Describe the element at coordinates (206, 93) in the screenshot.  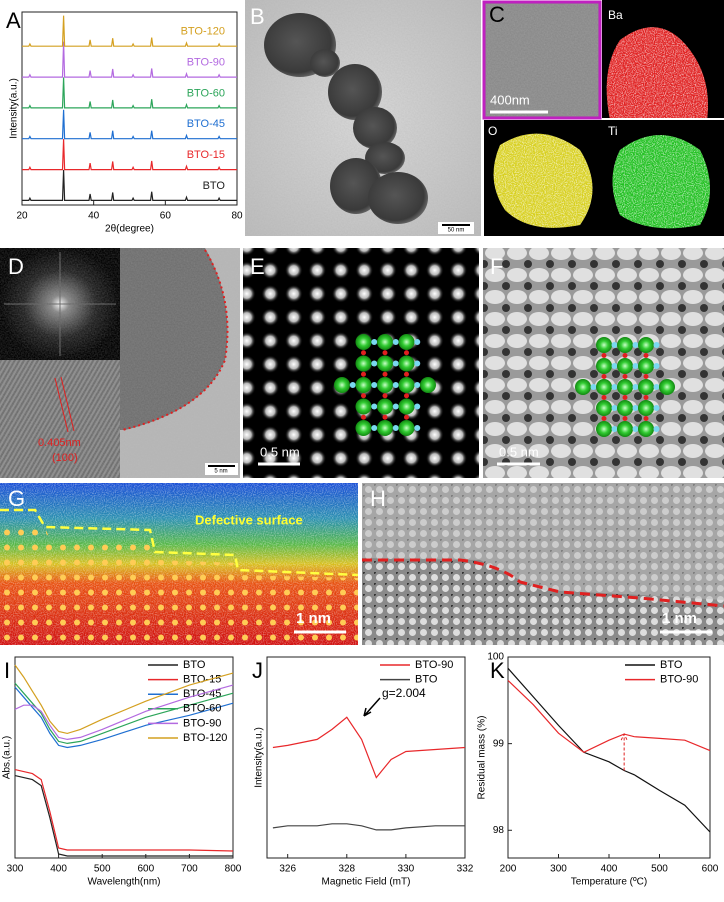
I see `legend-label: BTO-60` at that location.